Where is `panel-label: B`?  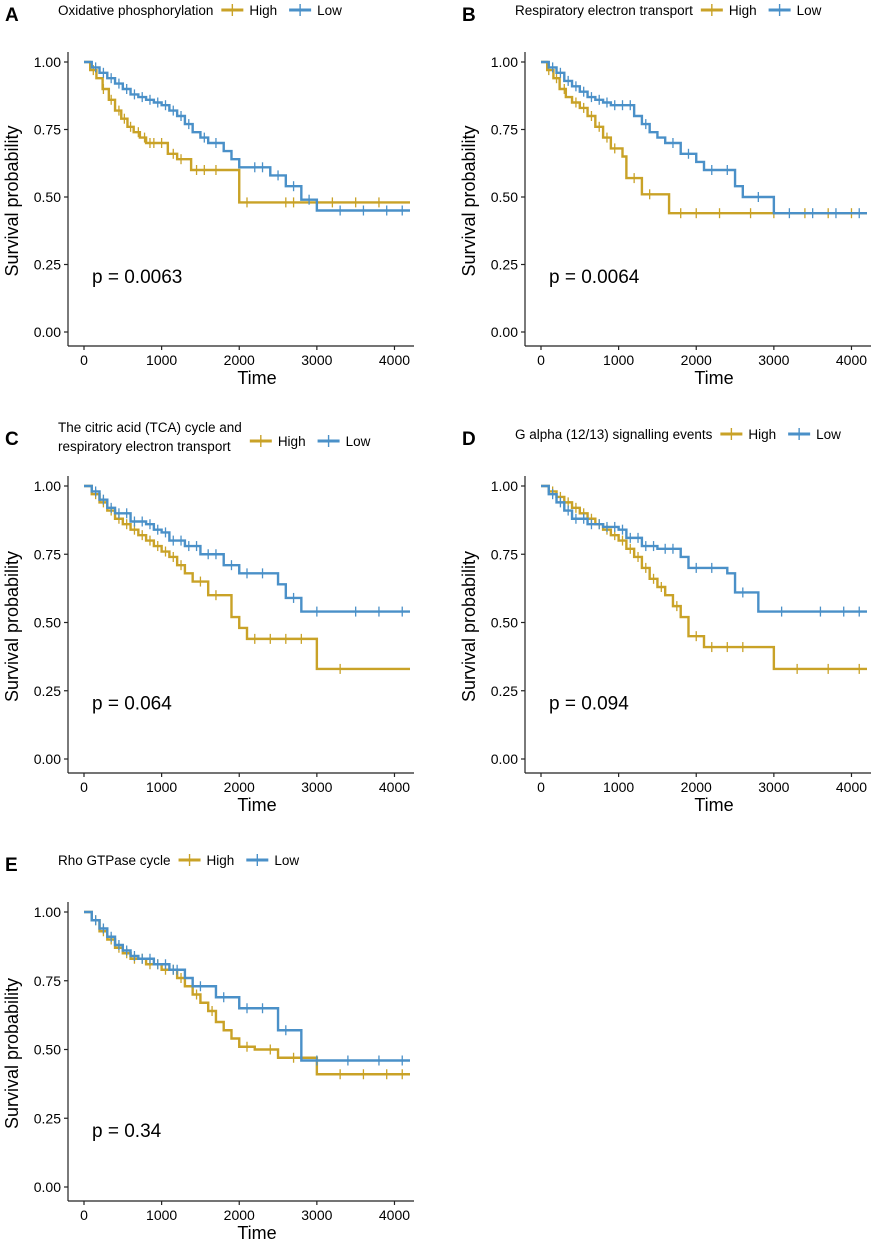
panel-label: B is located at coordinates (469, 15).